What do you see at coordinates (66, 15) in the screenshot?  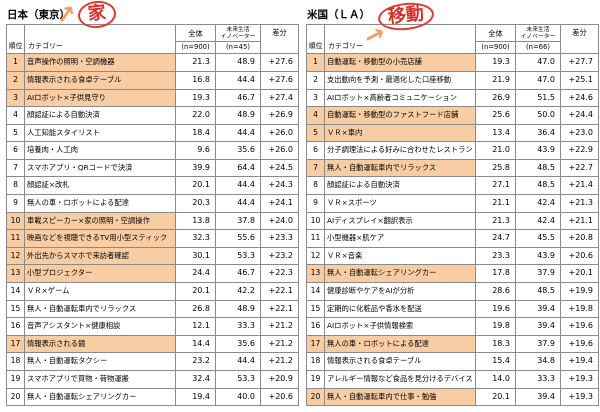 I see `arrow-up-right-icon: ↗` at bounding box center [66, 15].